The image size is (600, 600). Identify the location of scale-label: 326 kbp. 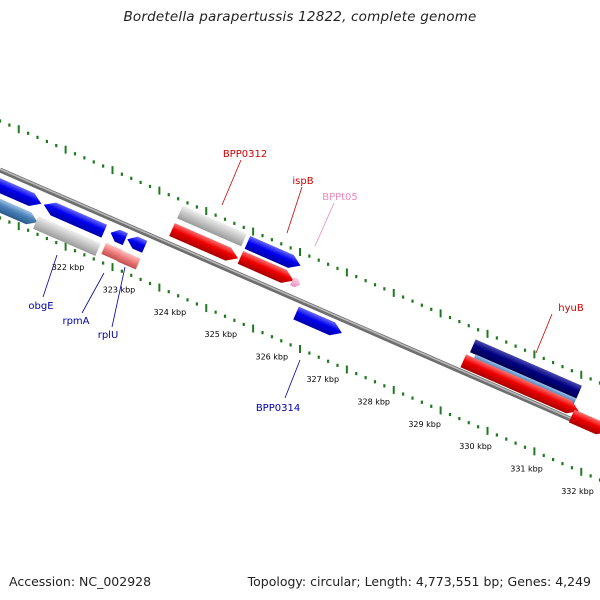
(271, 357).